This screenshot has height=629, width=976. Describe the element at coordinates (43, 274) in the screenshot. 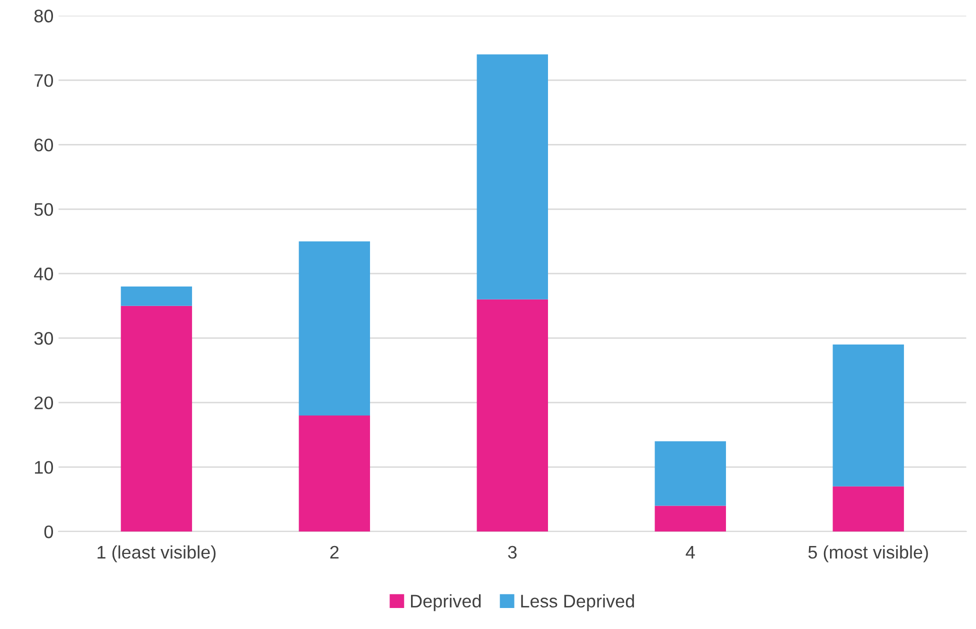

I see `y-tick-label: 40` at that location.